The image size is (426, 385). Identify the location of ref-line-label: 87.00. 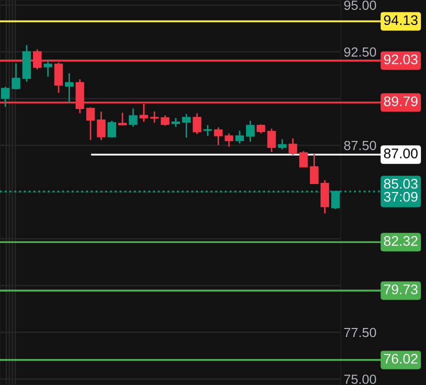
(401, 153).